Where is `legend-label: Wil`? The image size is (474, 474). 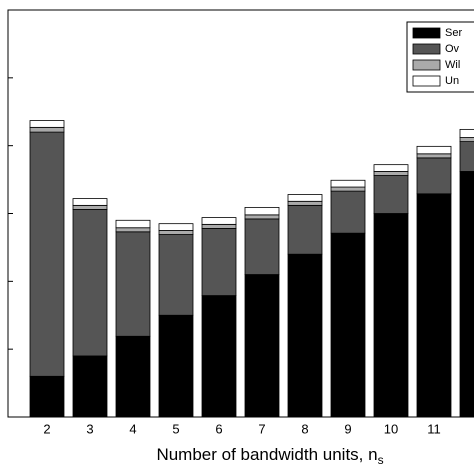
legend-label: Wil is located at coordinates (452, 65).